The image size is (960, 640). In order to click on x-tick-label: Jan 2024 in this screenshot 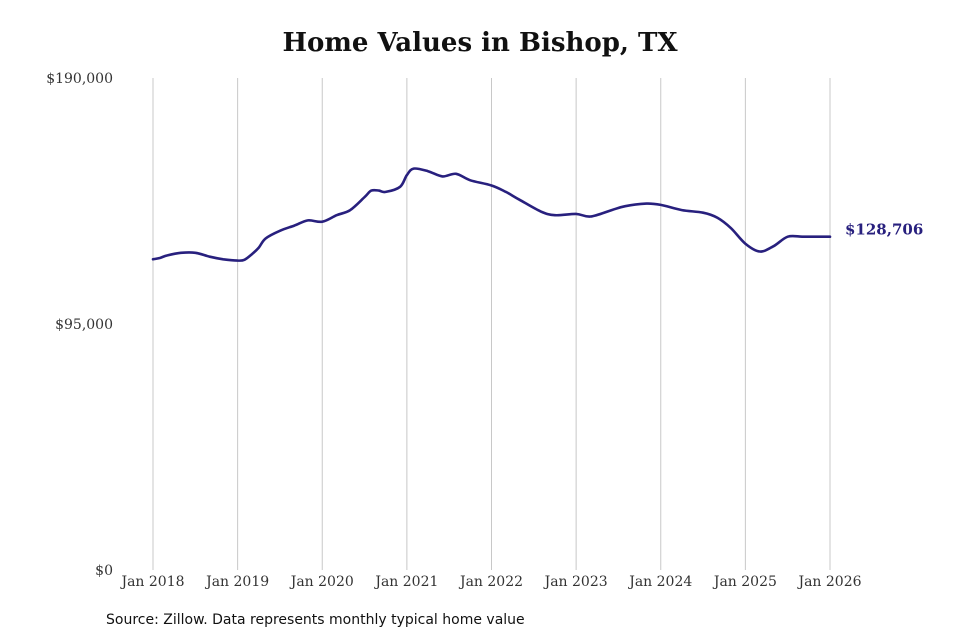, I will do `click(659, 582)`.